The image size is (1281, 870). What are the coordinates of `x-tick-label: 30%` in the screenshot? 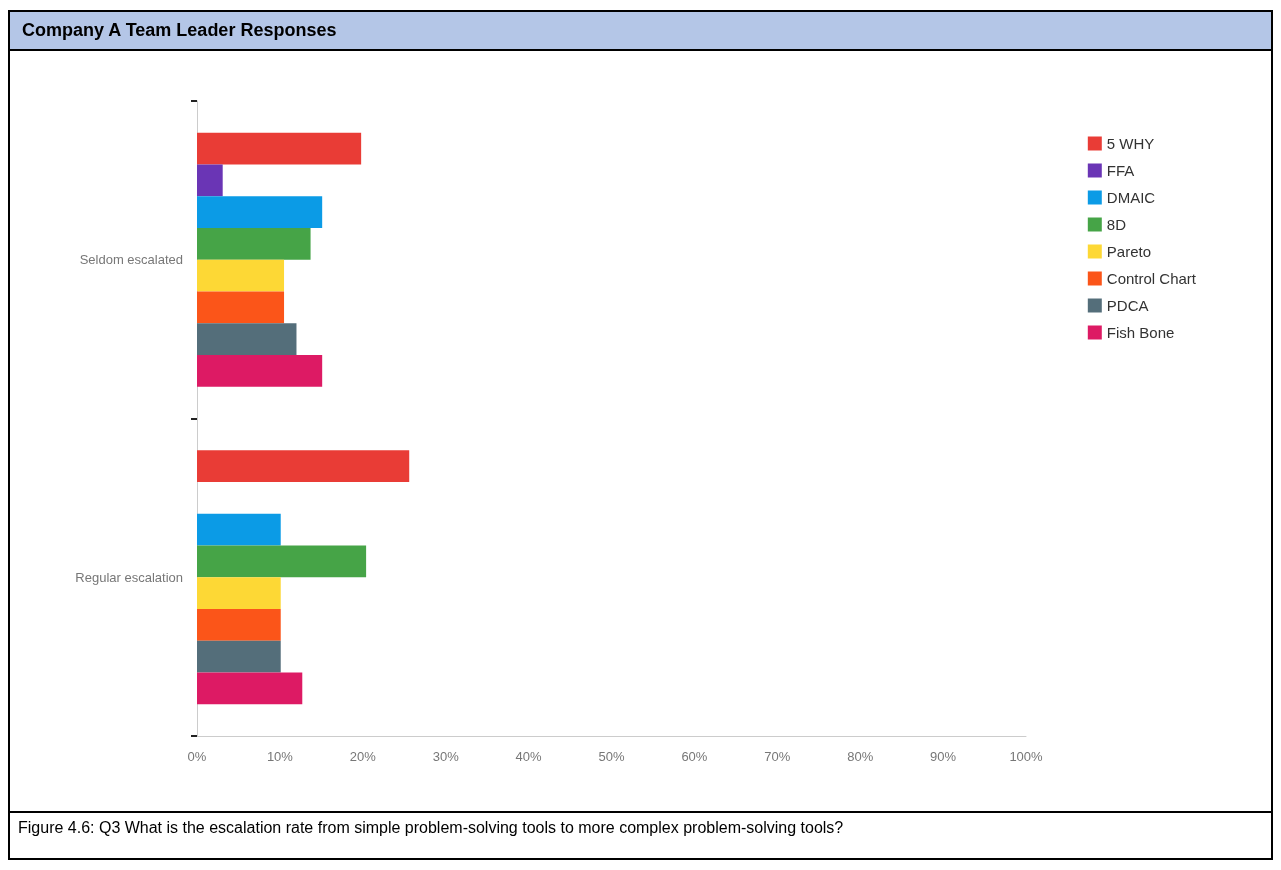 It's located at (446, 756).